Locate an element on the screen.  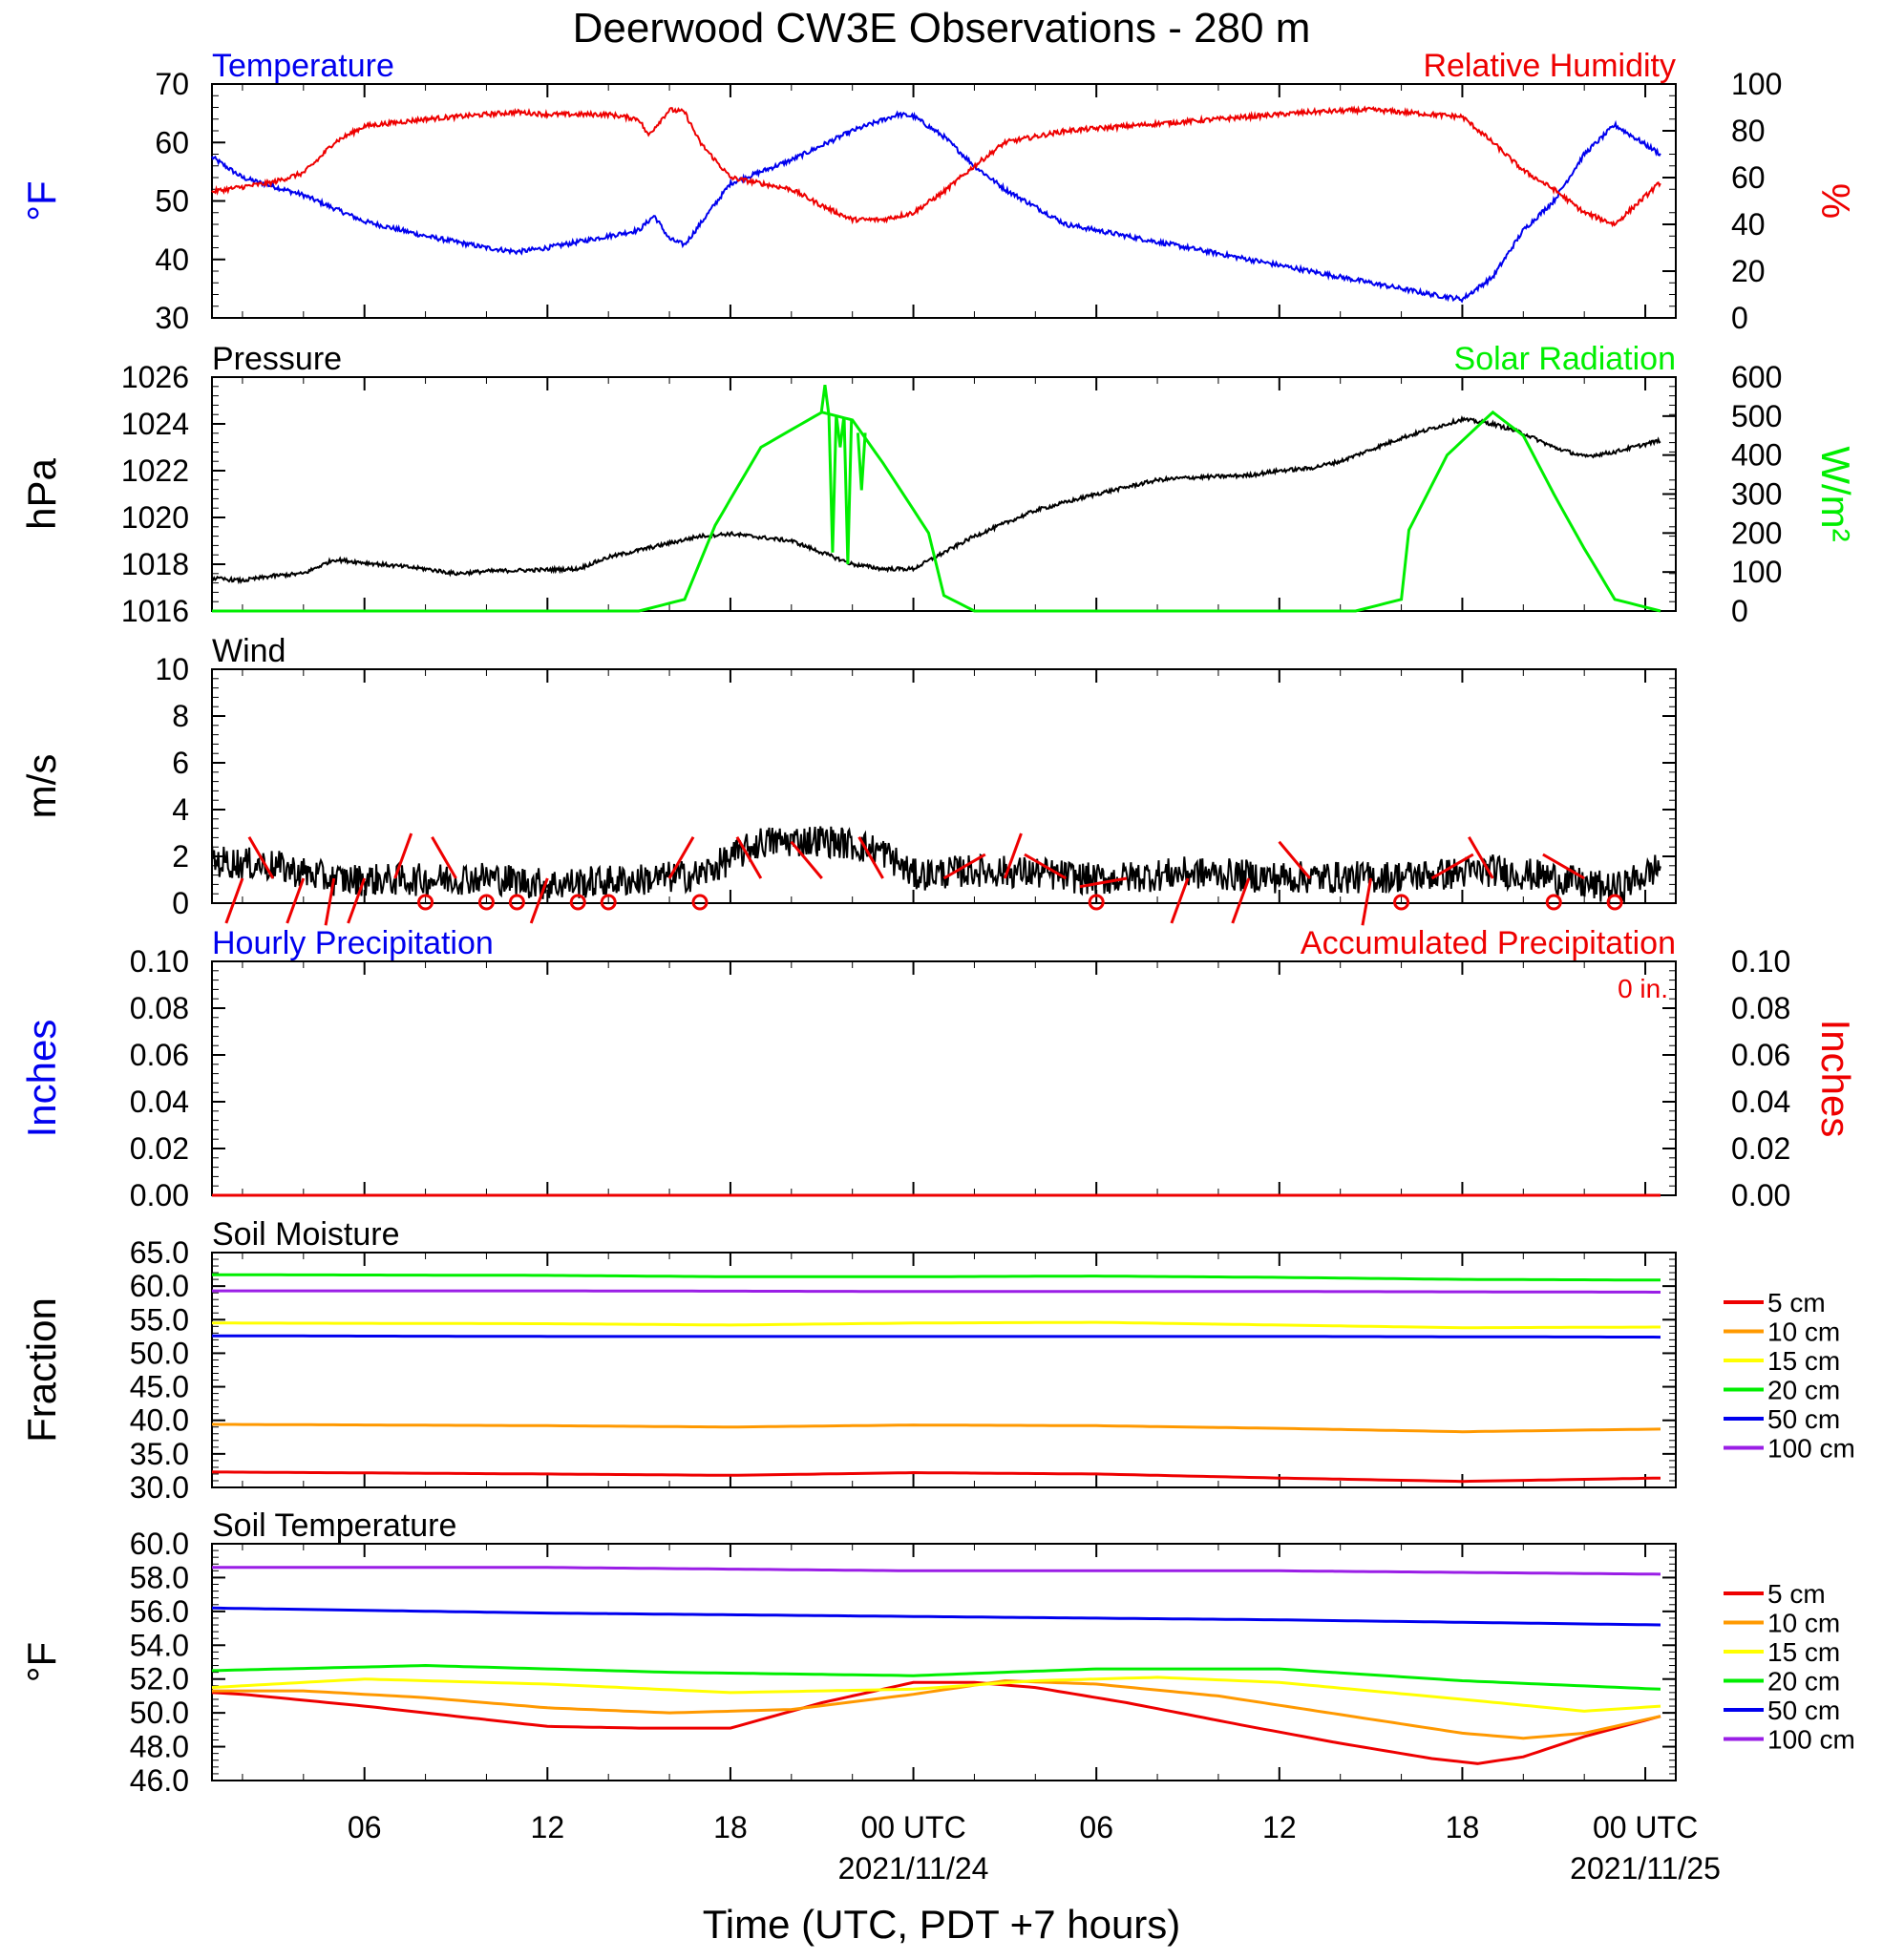
y-tick-label-left: 70 is located at coordinates (172, 84).